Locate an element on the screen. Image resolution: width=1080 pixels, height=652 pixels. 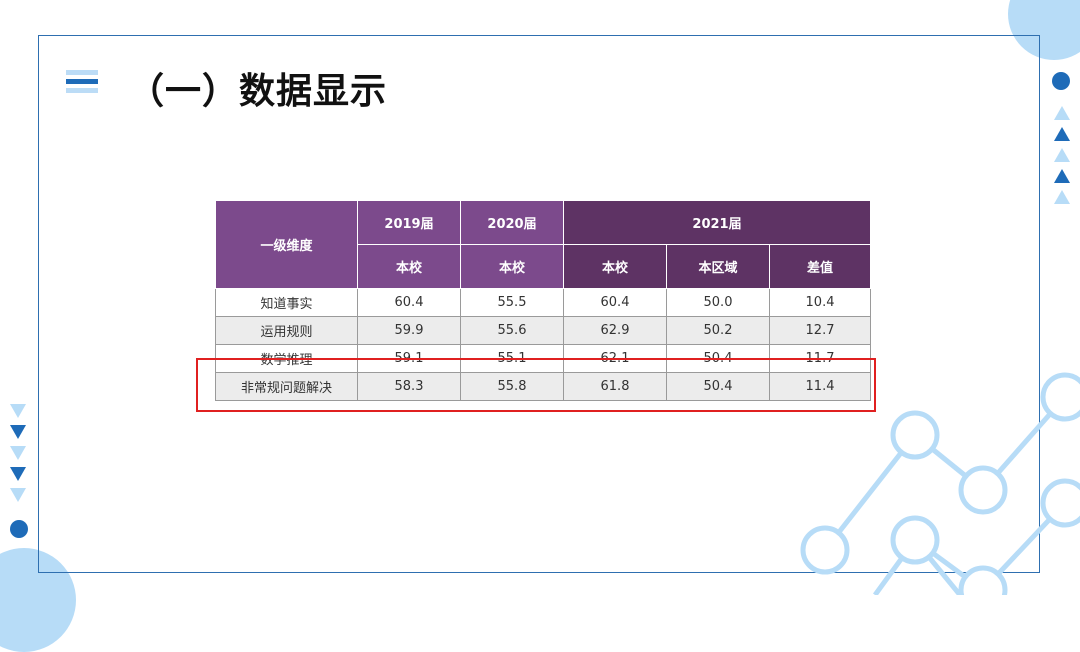
highlight-box is located at coordinates (536, 385).